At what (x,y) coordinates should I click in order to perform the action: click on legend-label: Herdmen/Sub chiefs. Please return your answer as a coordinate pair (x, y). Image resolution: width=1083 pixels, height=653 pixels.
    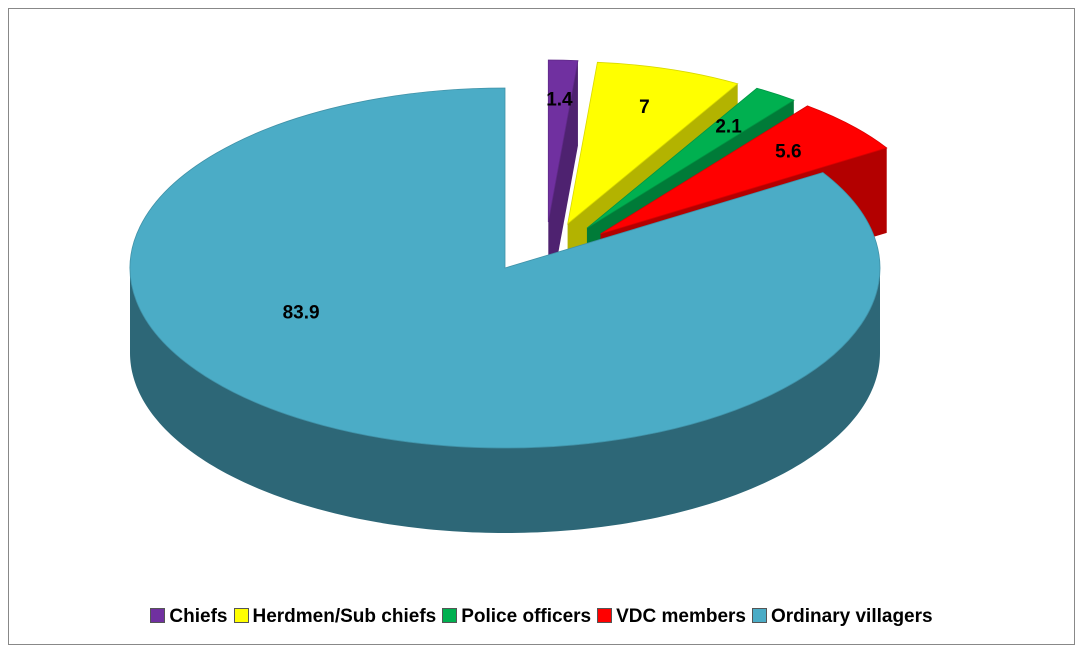
    Looking at the image, I should click on (344, 616).